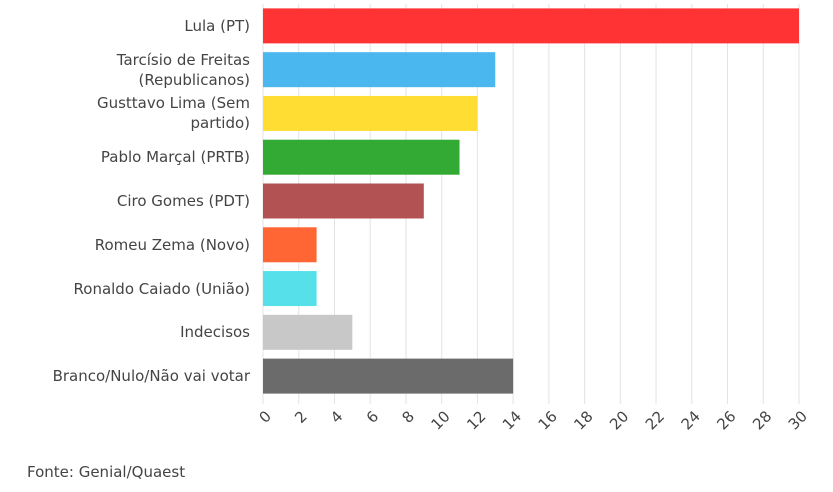  What do you see at coordinates (798, 420) in the screenshot?
I see `x-tick-label: 30` at bounding box center [798, 420].